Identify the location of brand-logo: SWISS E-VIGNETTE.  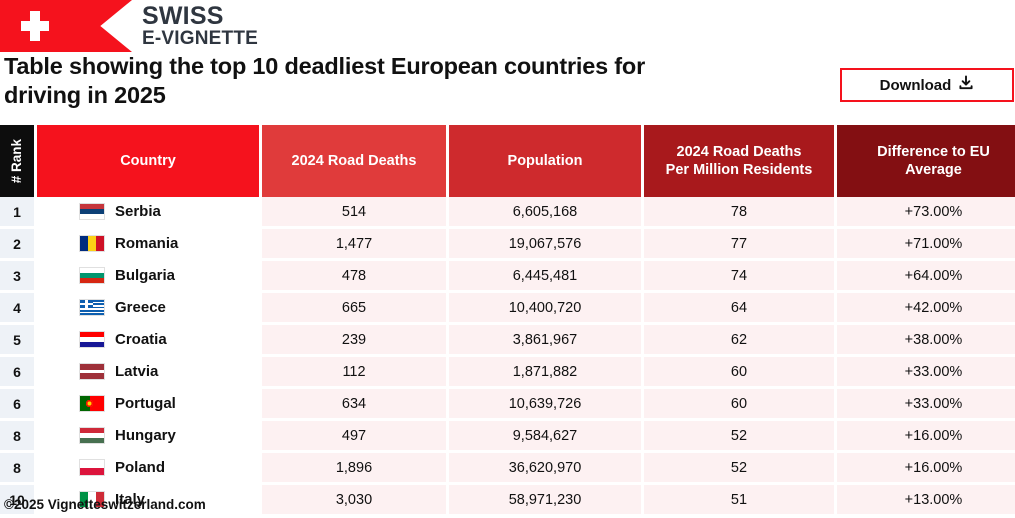
(129, 26).